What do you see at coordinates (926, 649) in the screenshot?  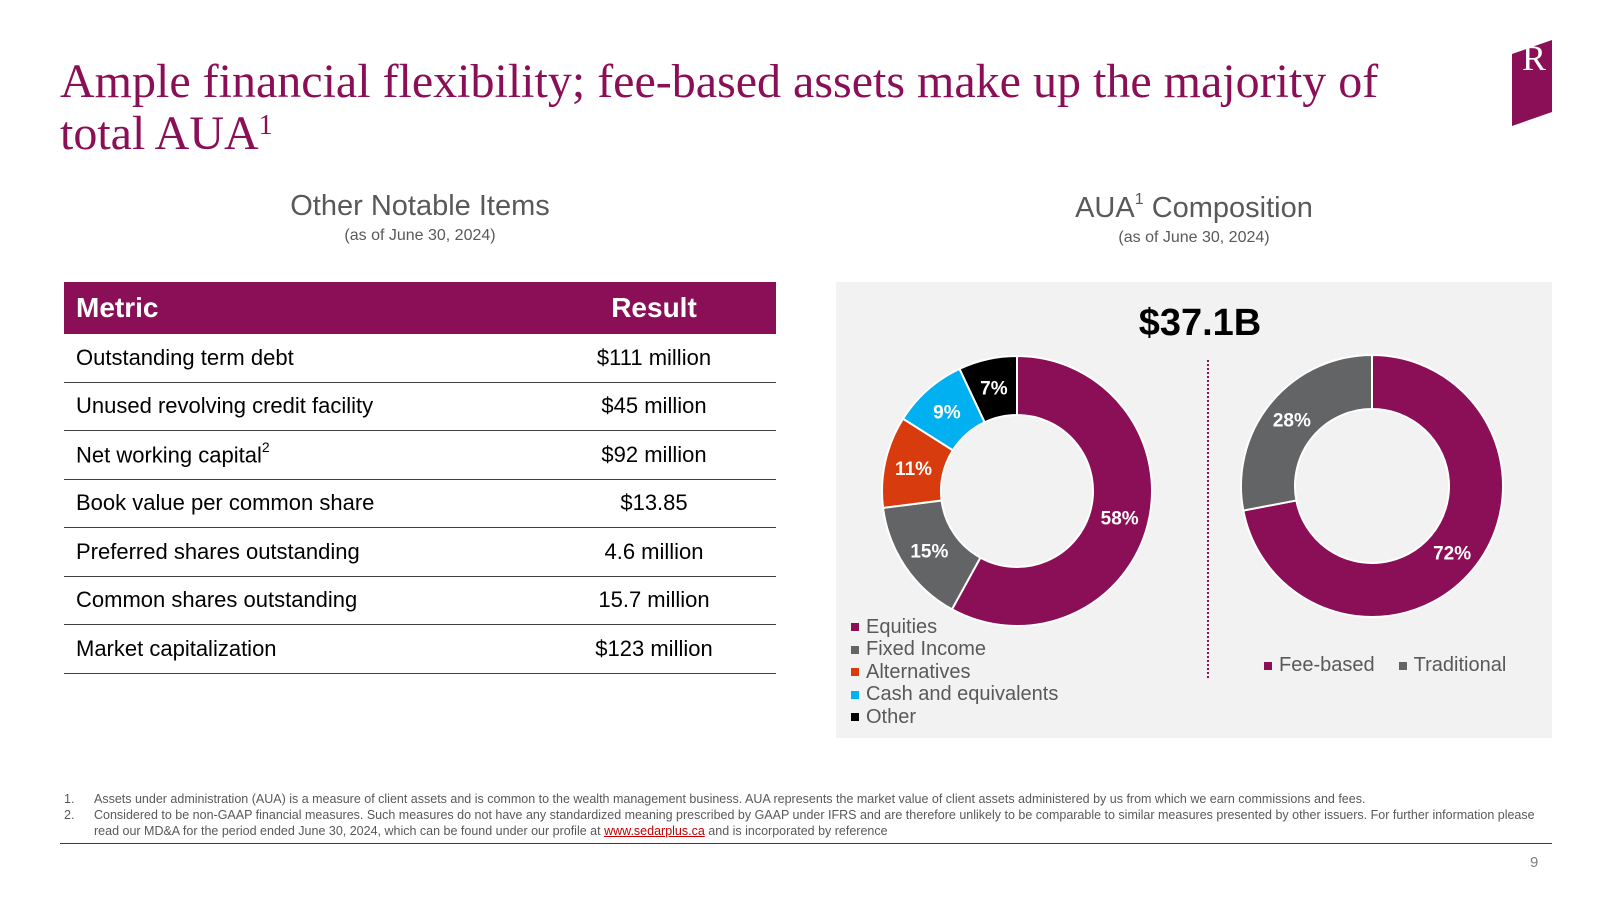 I see `legend-label: Fixed Income` at bounding box center [926, 649].